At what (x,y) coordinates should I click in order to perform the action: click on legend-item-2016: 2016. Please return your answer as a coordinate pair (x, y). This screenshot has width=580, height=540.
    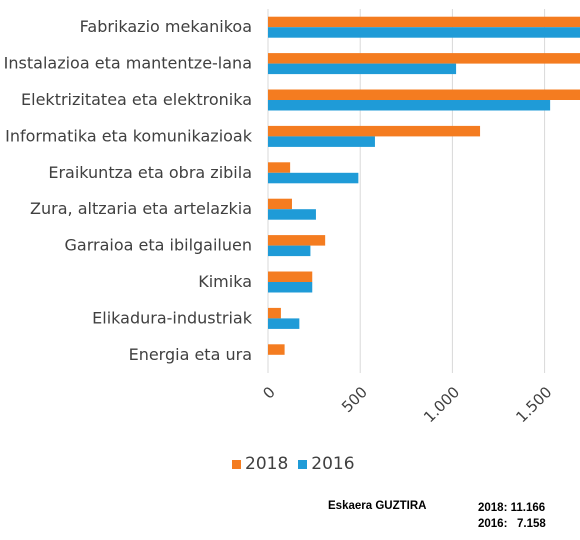
    Looking at the image, I should click on (326, 464).